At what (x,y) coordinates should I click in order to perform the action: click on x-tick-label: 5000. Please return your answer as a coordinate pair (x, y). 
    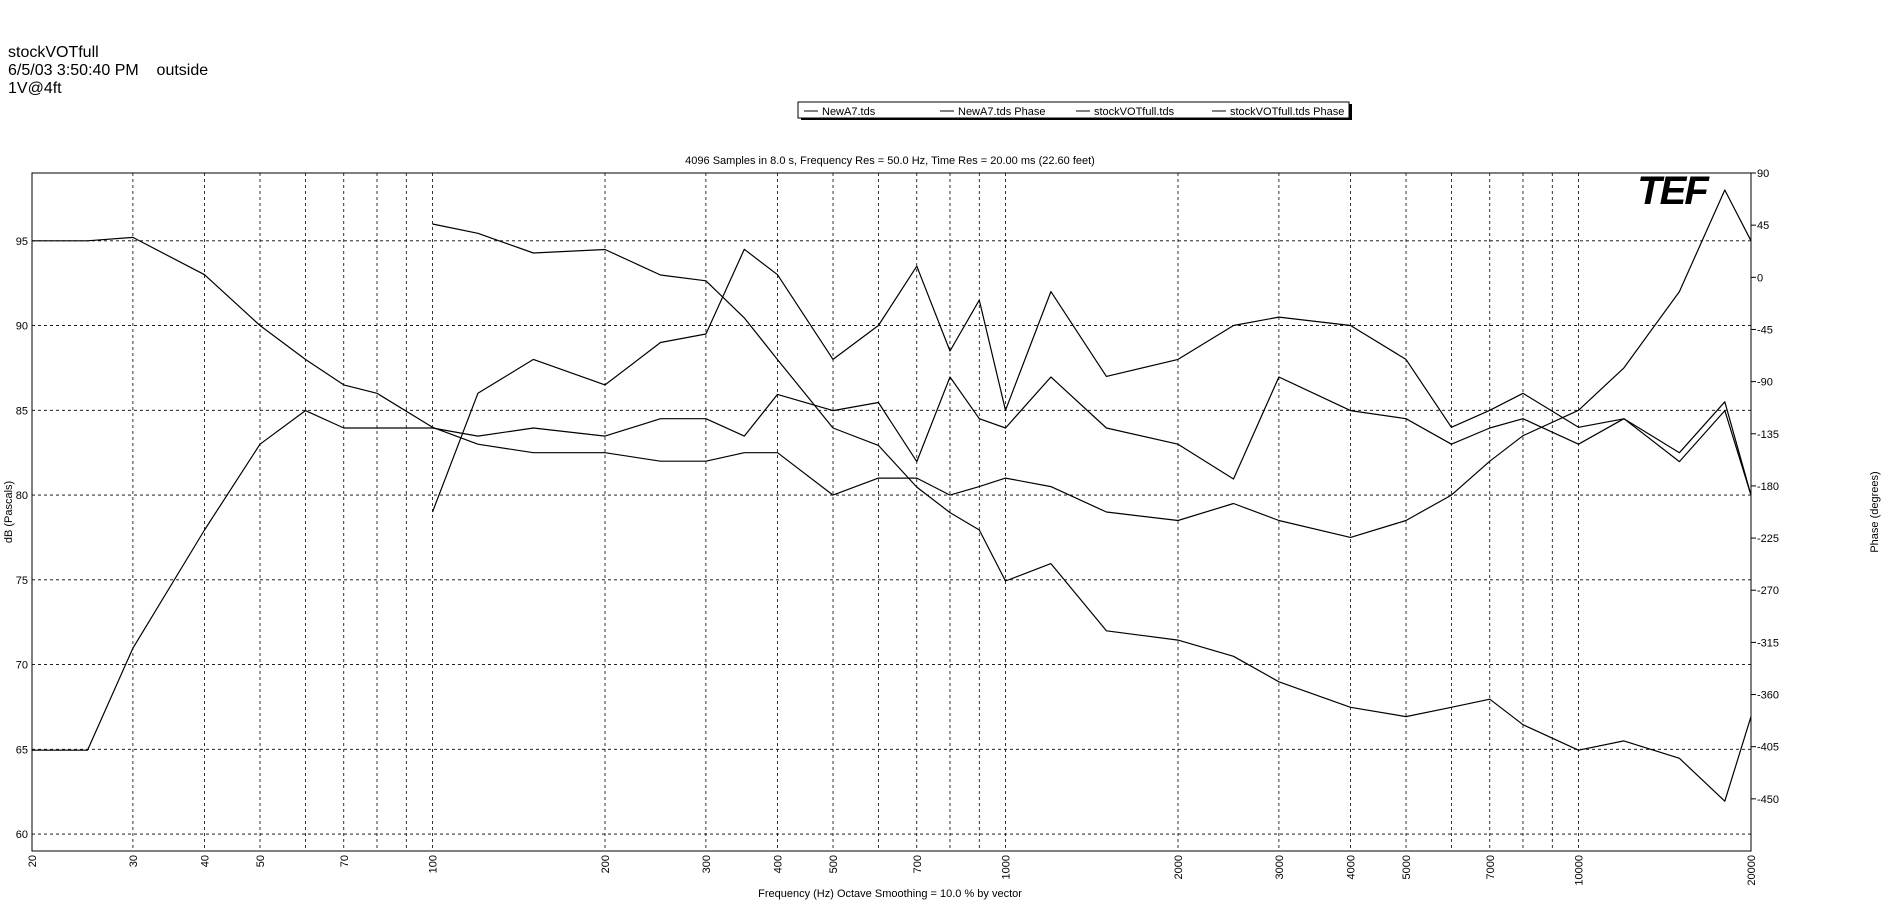
    Looking at the image, I should click on (1407, 867).